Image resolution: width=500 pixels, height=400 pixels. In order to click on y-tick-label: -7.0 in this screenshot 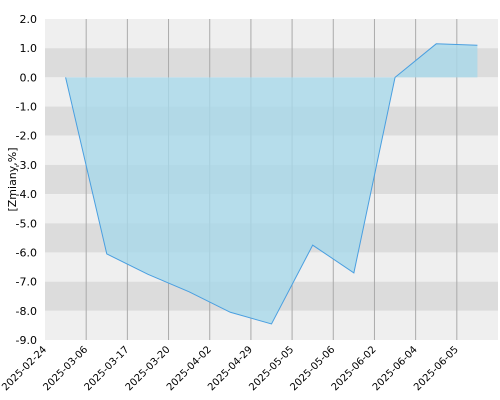, I will do `click(26, 282)`.